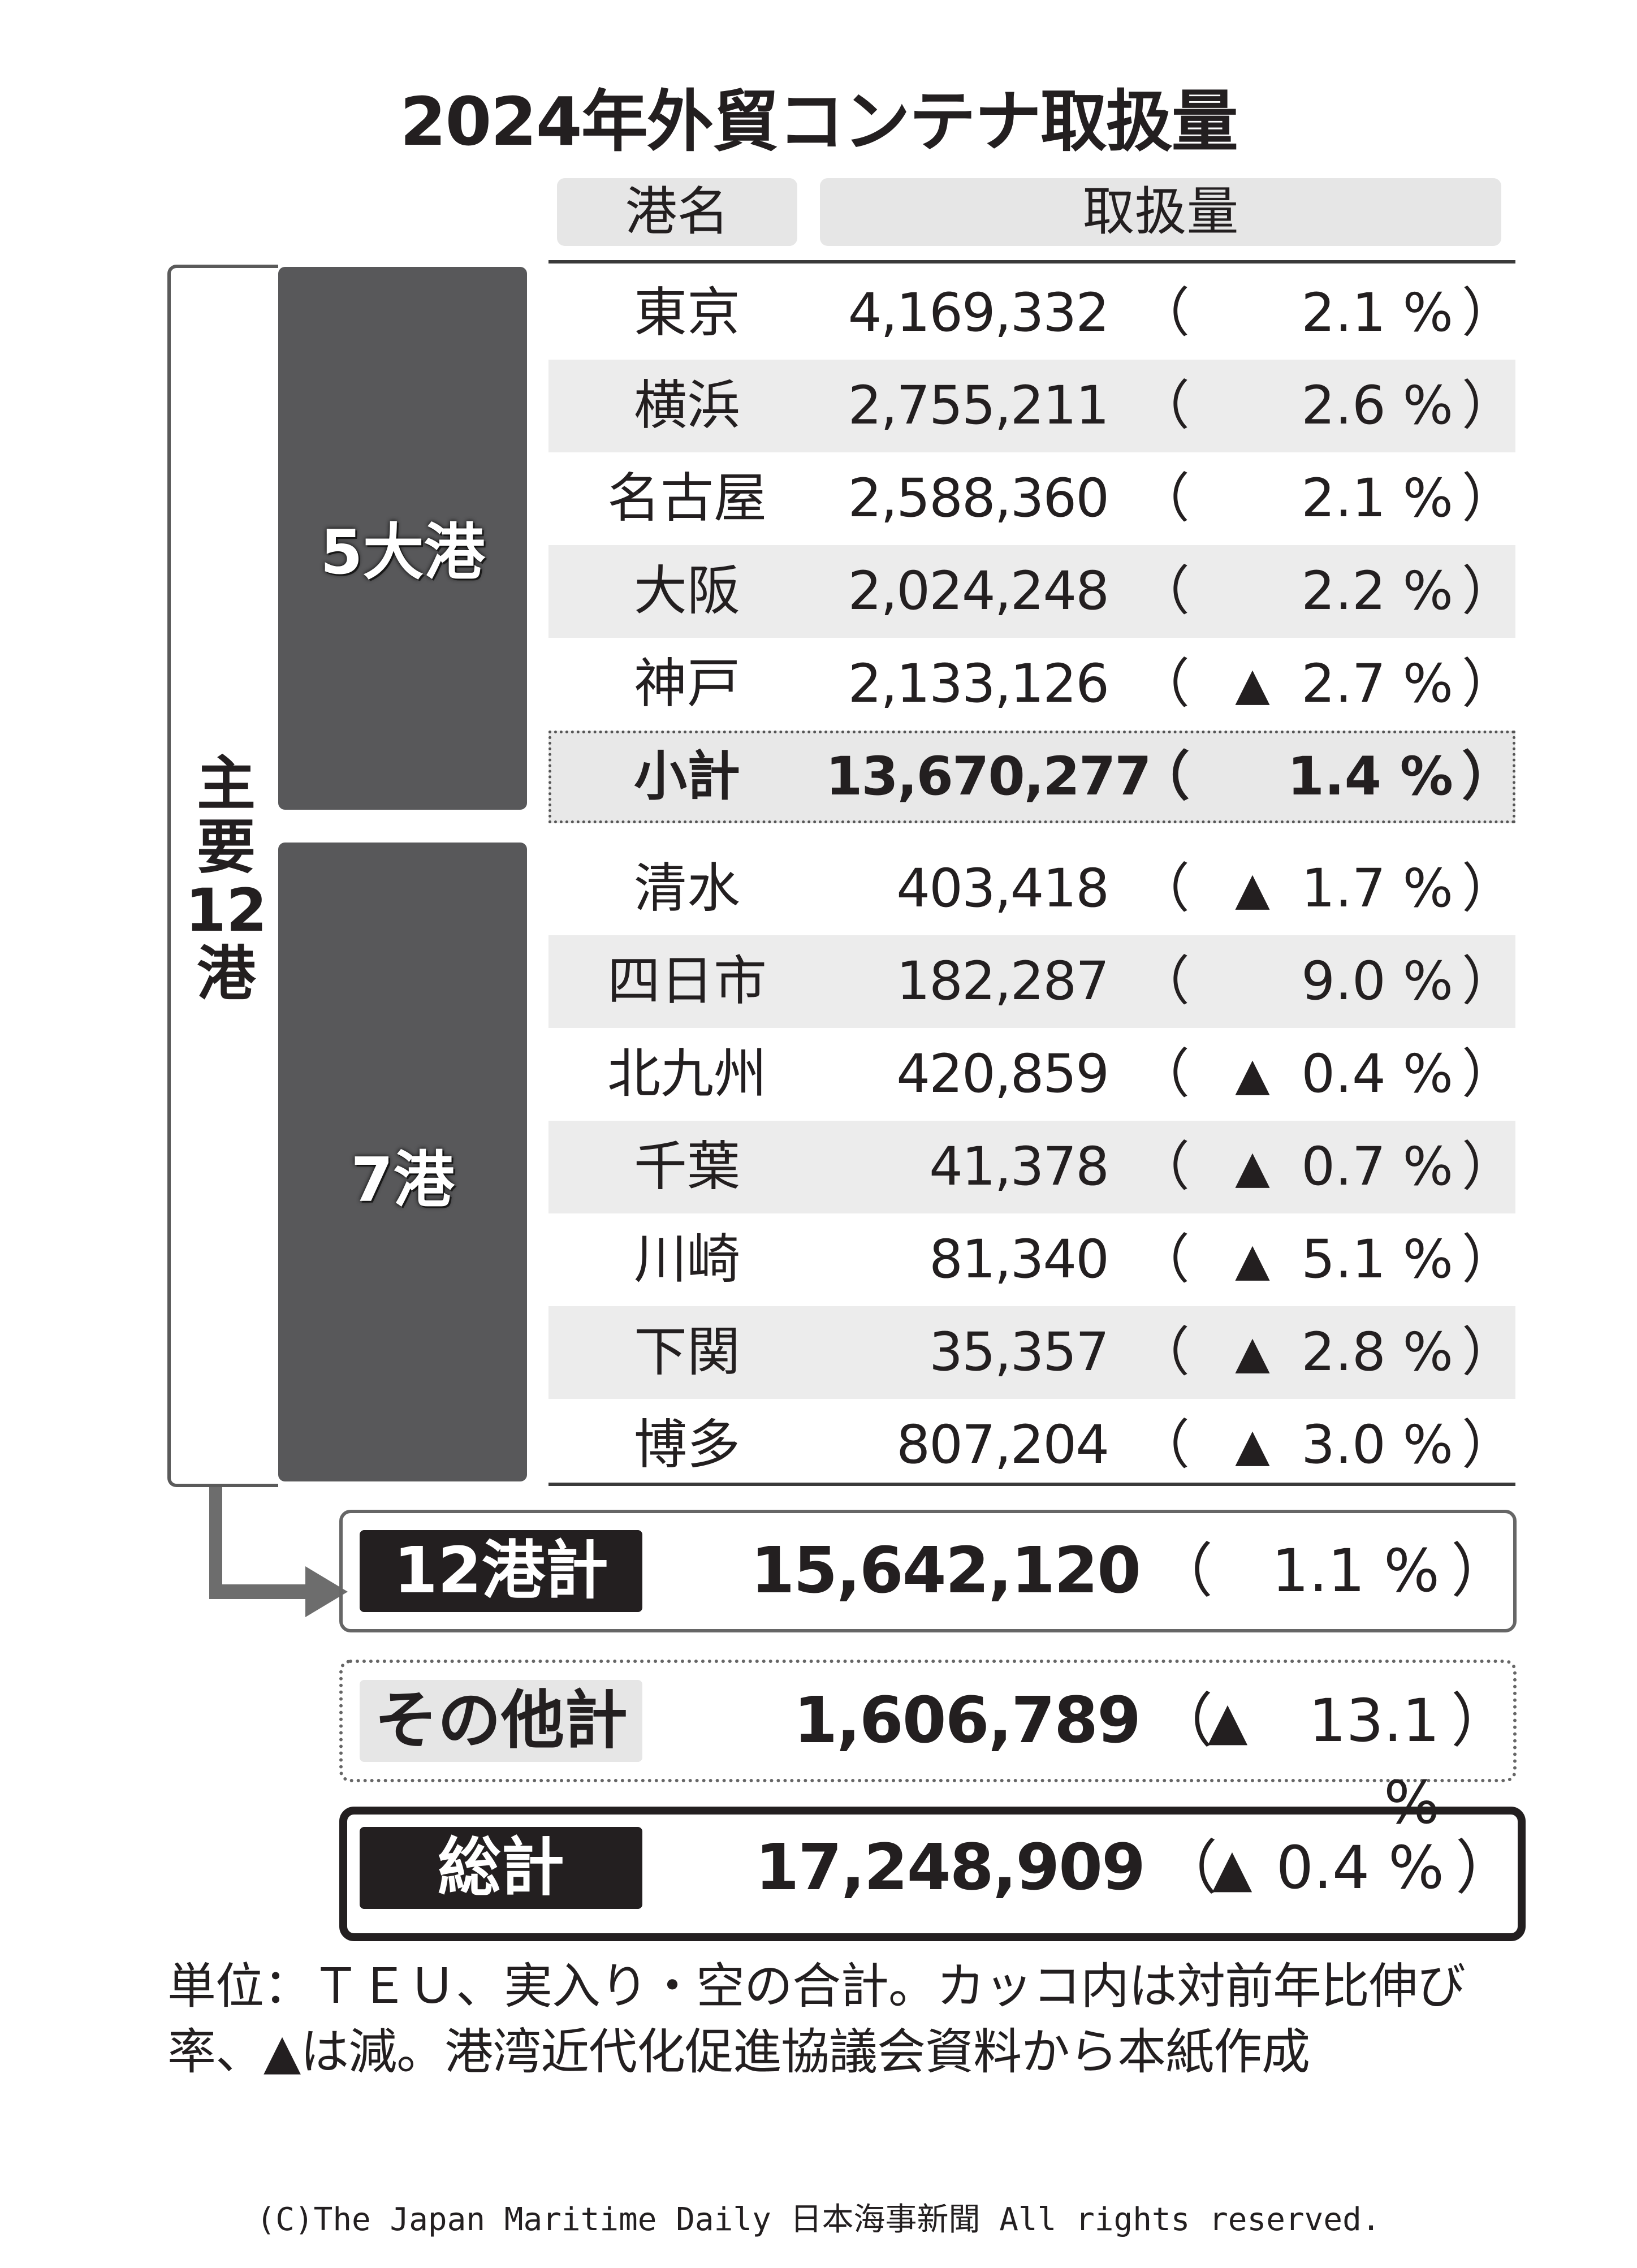 This screenshot has height=2268, width=1637. I want to click on table-row: 川崎 81,340 （ ▲ 5.1 %）, so click(1031, 1260).